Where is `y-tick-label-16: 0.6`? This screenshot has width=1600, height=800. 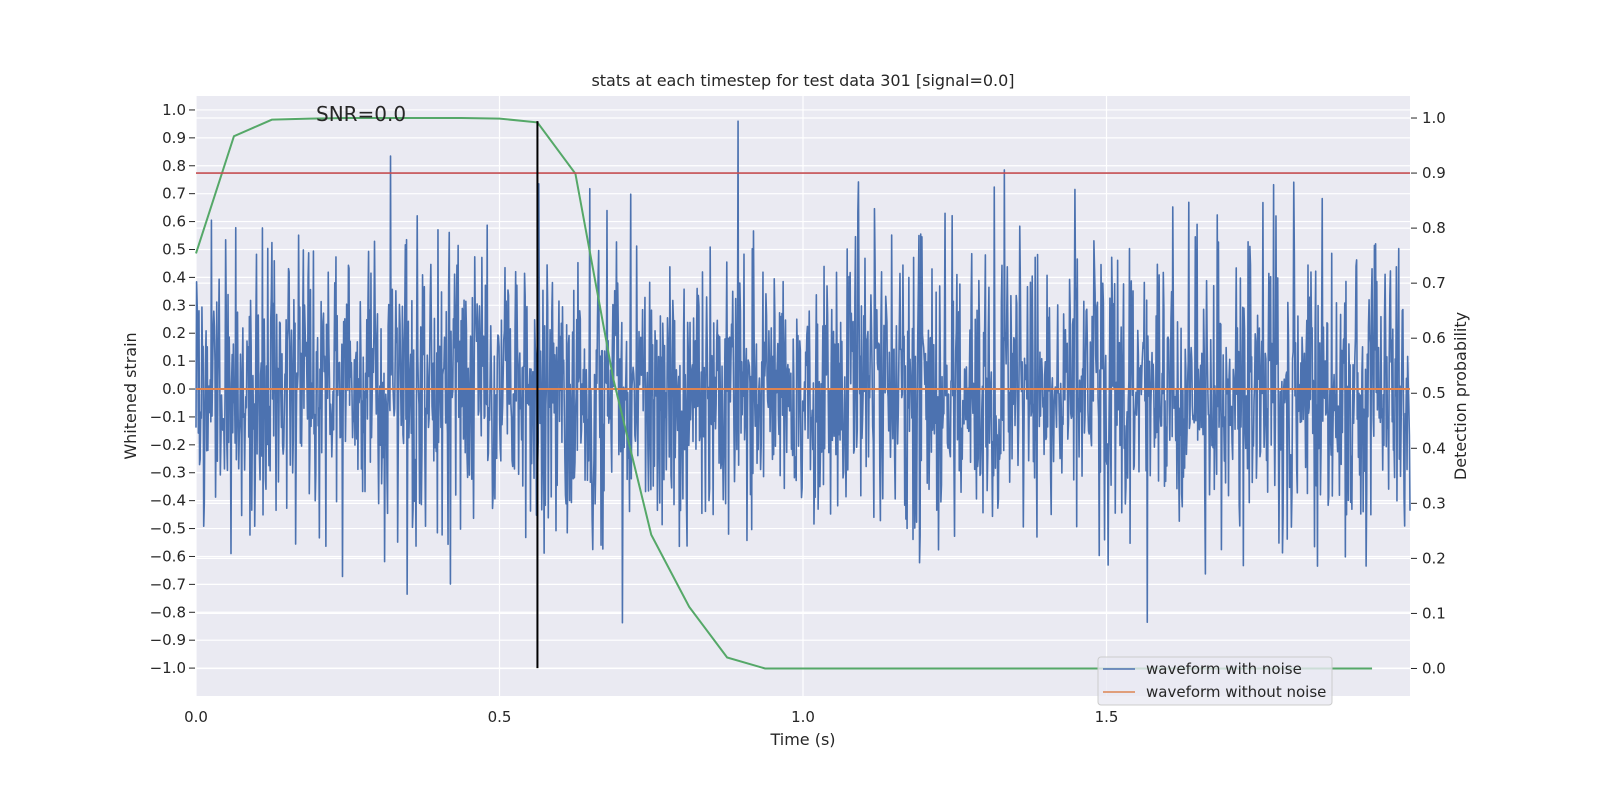 y-tick-label-16: 0.6 is located at coordinates (174, 222).